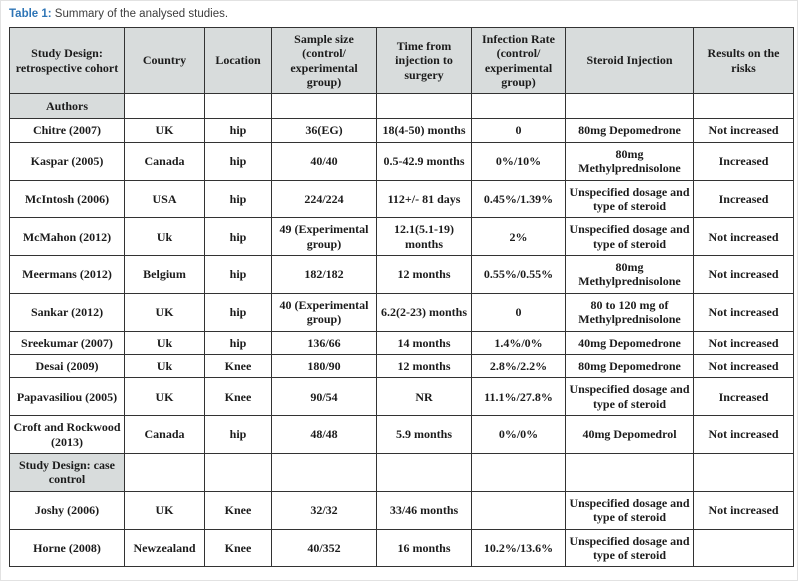 The image size is (800, 583). What do you see at coordinates (67, 161) in the screenshot?
I see `table-cell: Kaspar (2005)` at bounding box center [67, 161].